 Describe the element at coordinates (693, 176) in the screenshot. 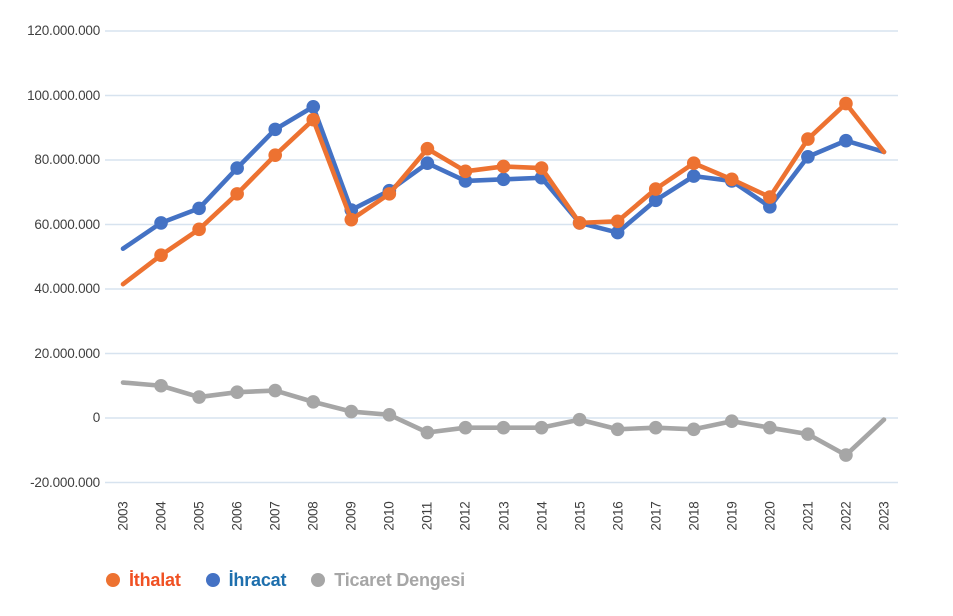

I see `data-point-1-2018` at that location.